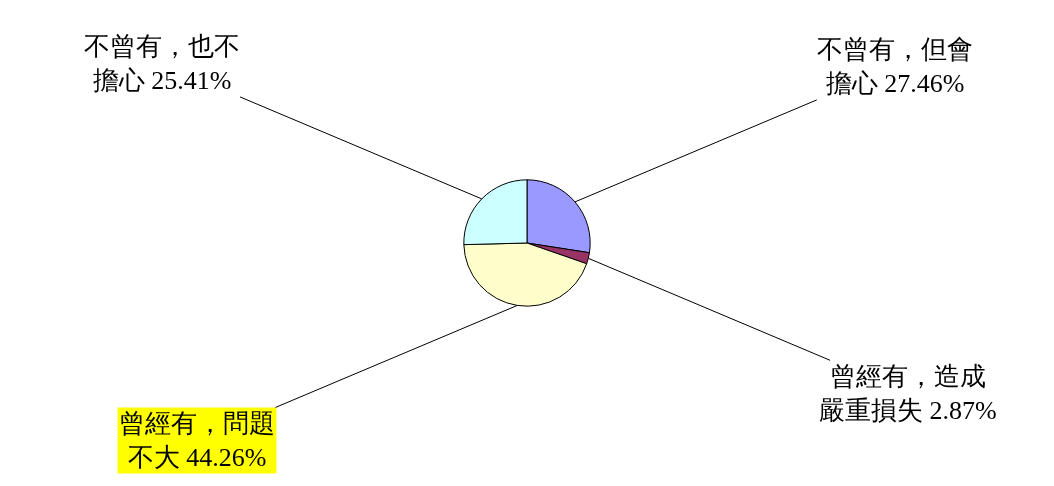 The height and width of the screenshot is (486, 1054). What do you see at coordinates (197, 440) in the screenshot?
I see `slice-label: 曾經有，問題不大 44.26%` at bounding box center [197, 440].